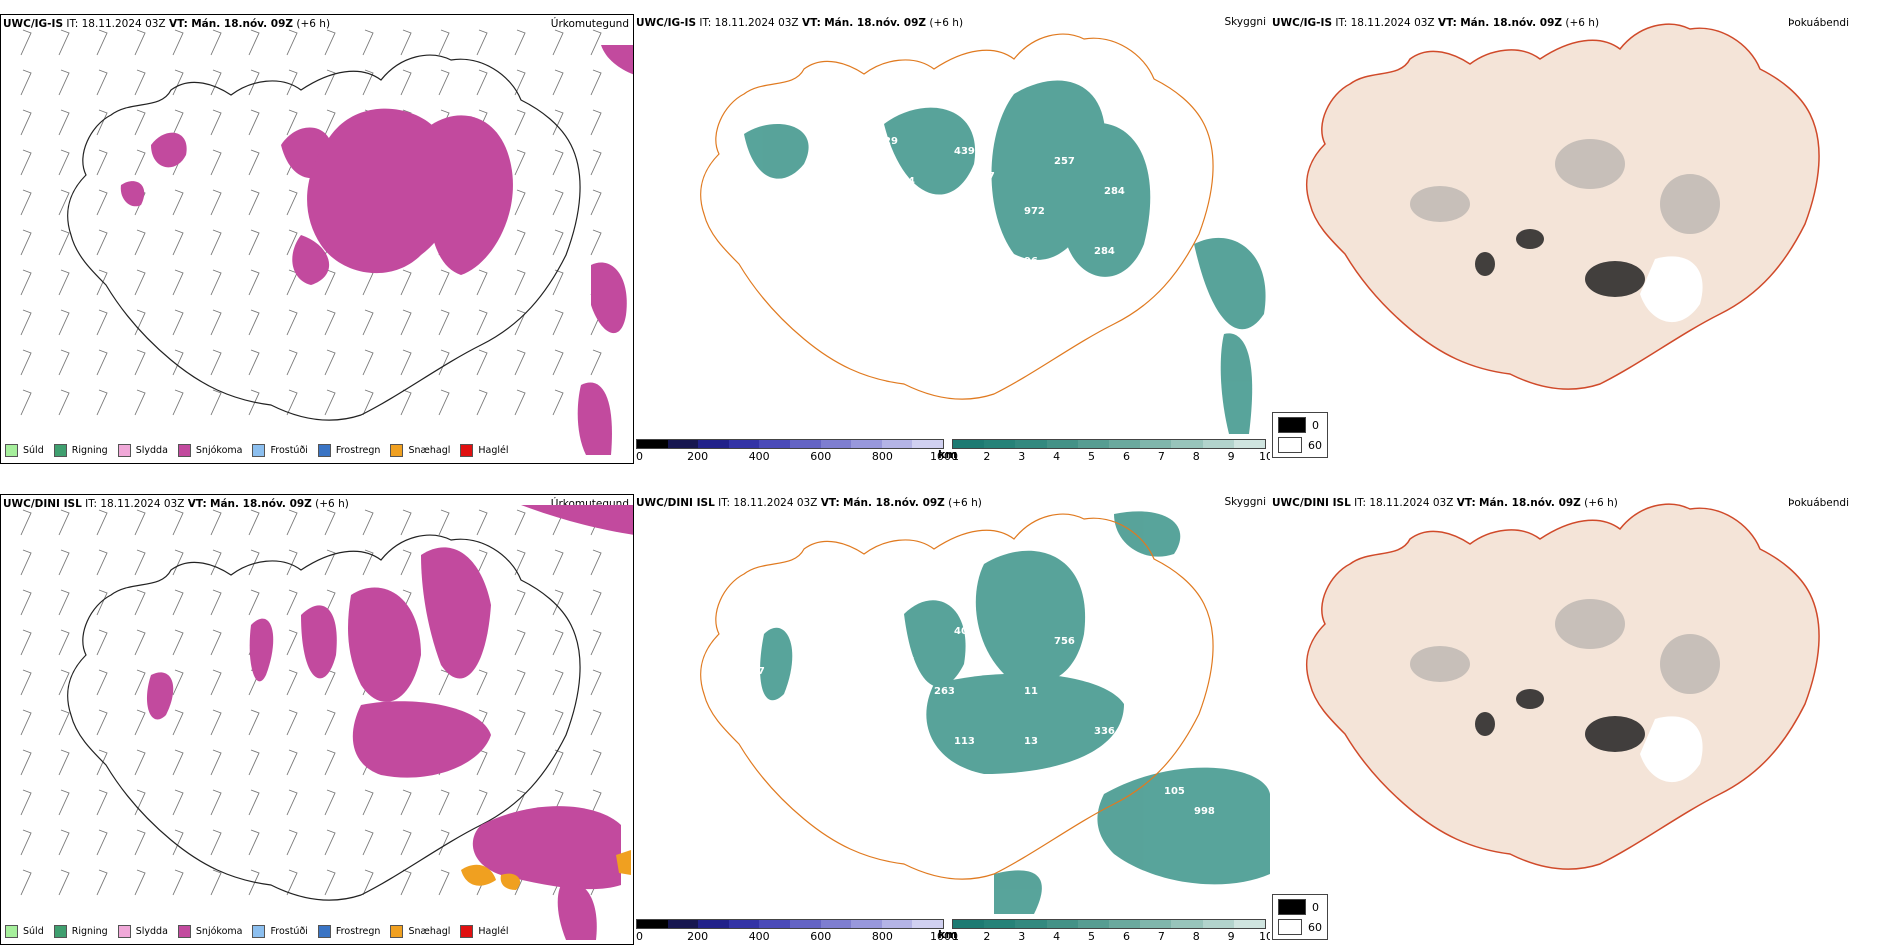 The width and height of the screenshot is (1900, 950). I want to click on legend-item: Haglél, so click(484, 450).